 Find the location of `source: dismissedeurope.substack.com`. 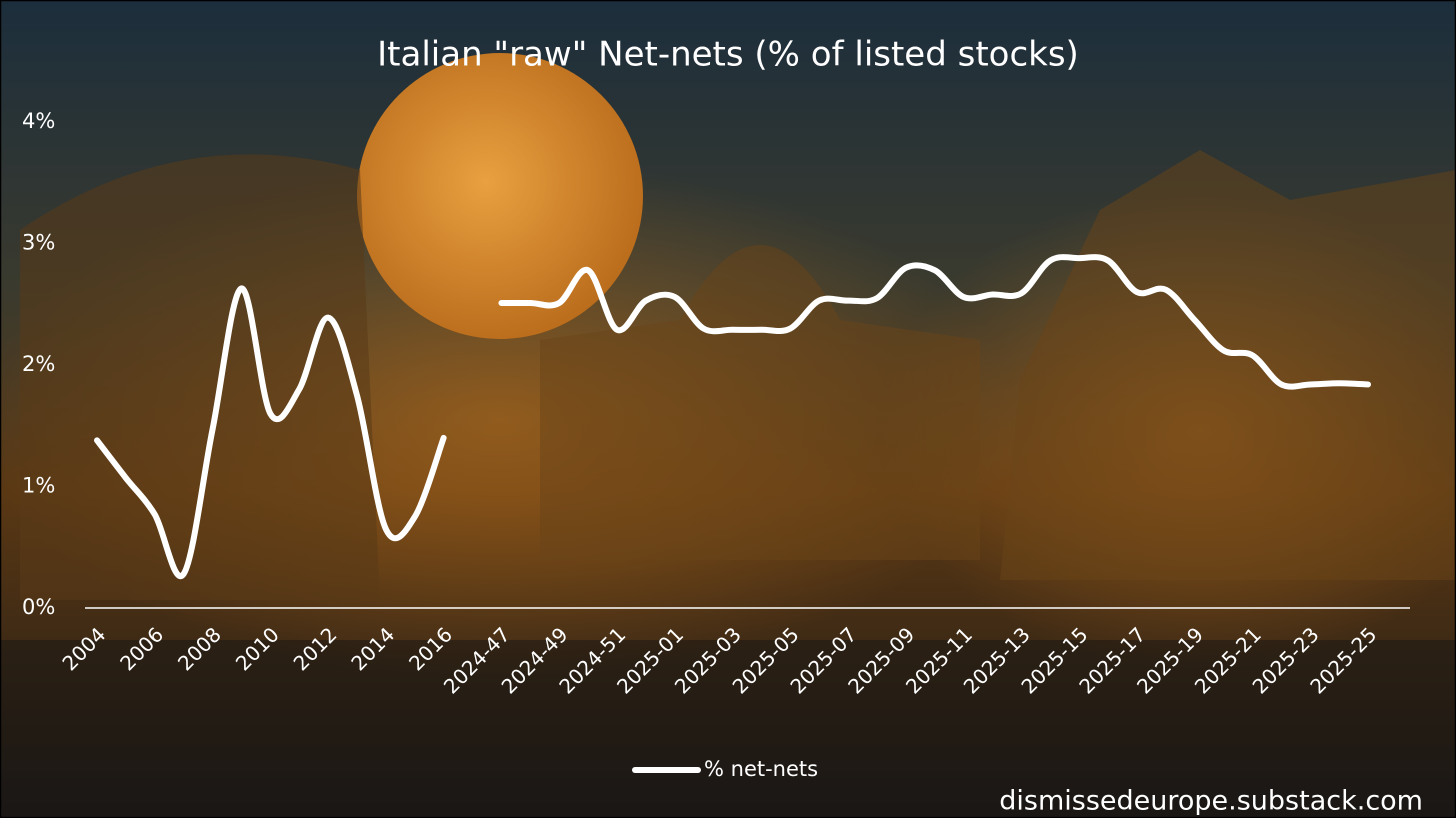

source: dismissedeurope.substack.com is located at coordinates (1211, 801).